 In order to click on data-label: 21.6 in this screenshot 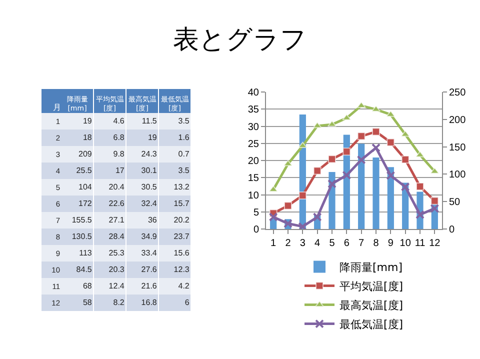, I will do `click(149, 285)`.